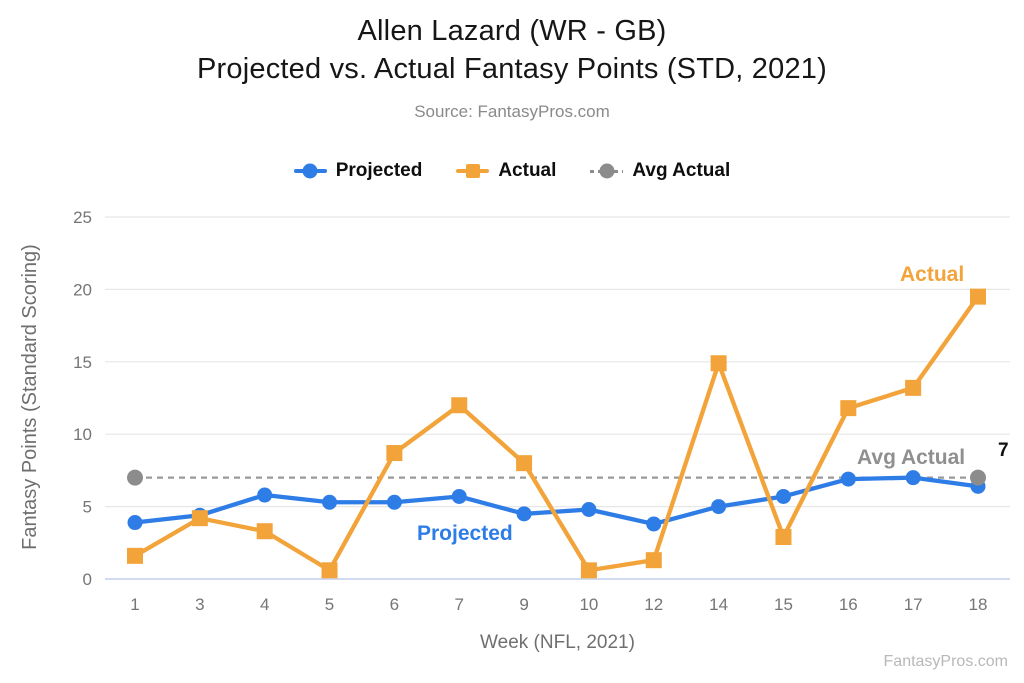 The width and height of the screenshot is (1024, 683). I want to click on svg-text: 18, so click(978, 604).